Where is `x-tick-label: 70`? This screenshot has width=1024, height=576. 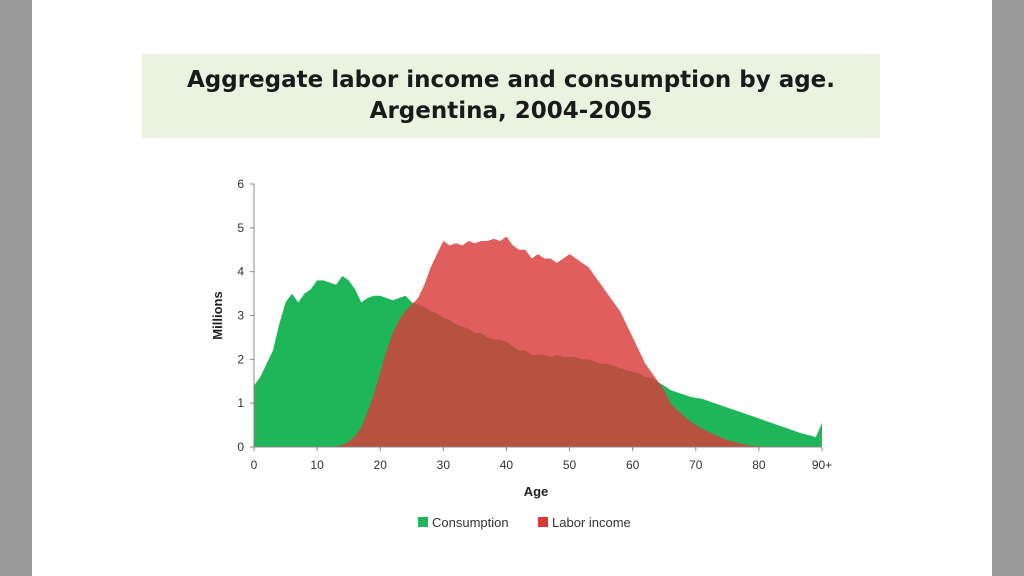
x-tick-label: 70 is located at coordinates (696, 465).